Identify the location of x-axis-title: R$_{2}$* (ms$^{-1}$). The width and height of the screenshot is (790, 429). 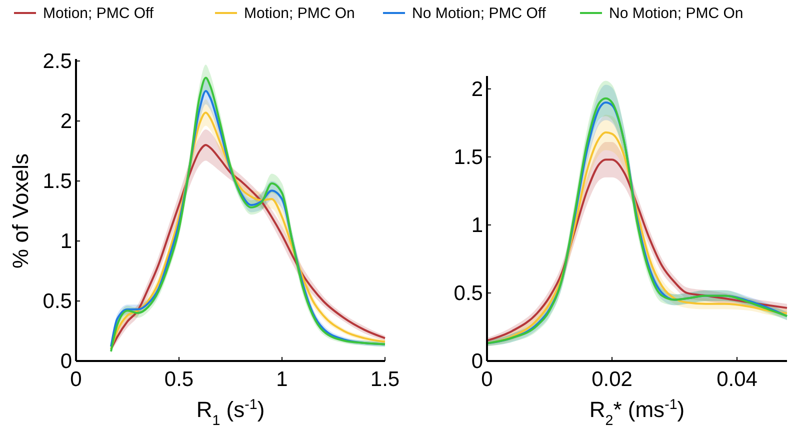
(637, 413).